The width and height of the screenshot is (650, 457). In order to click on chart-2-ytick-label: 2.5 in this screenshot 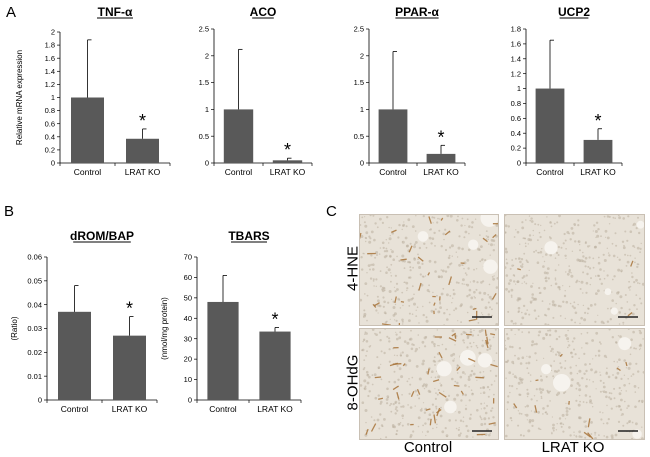, I will do `click(359, 29)`.